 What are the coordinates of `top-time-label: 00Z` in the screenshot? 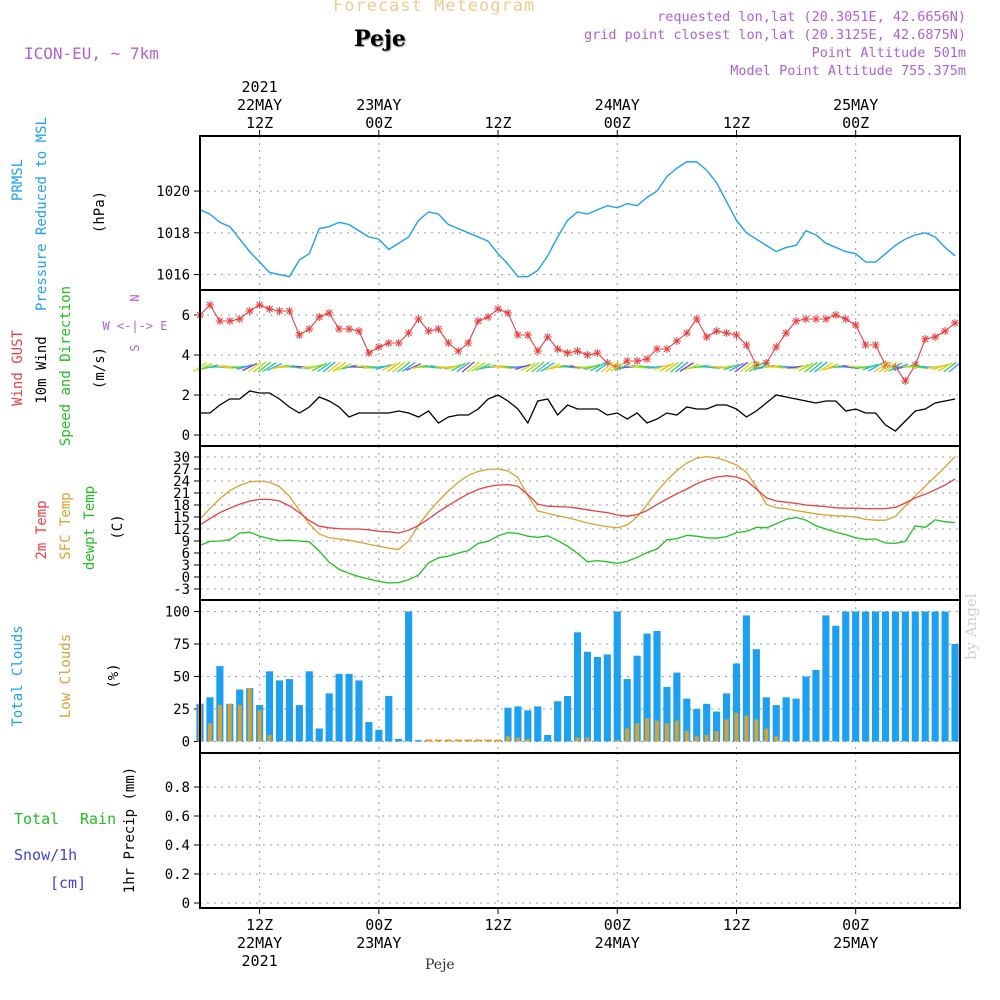 It's located at (378, 123).